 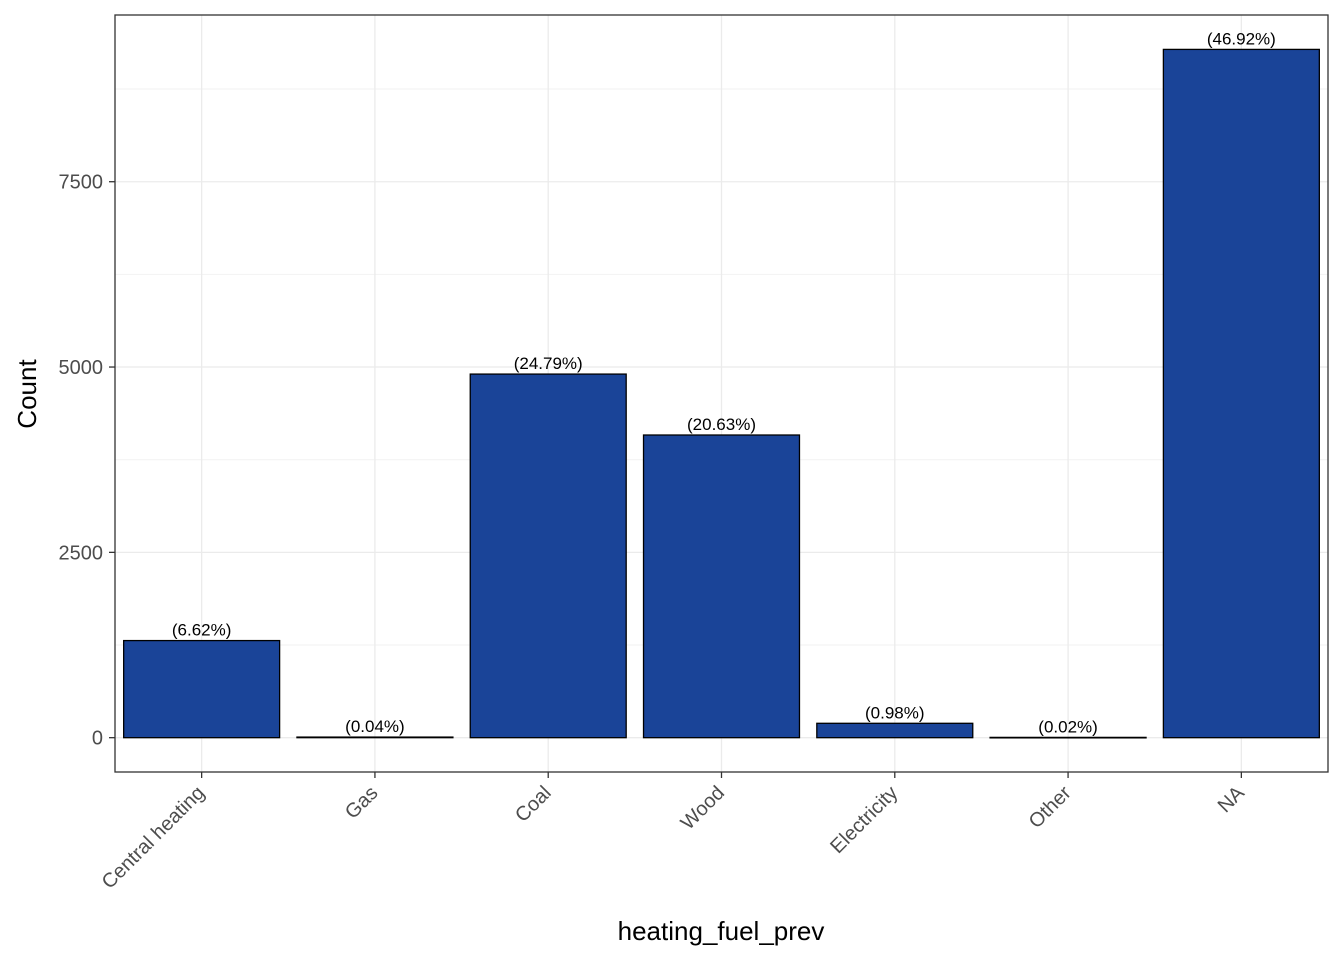 I want to click on y-tick-label: 5000, so click(x=81, y=368).